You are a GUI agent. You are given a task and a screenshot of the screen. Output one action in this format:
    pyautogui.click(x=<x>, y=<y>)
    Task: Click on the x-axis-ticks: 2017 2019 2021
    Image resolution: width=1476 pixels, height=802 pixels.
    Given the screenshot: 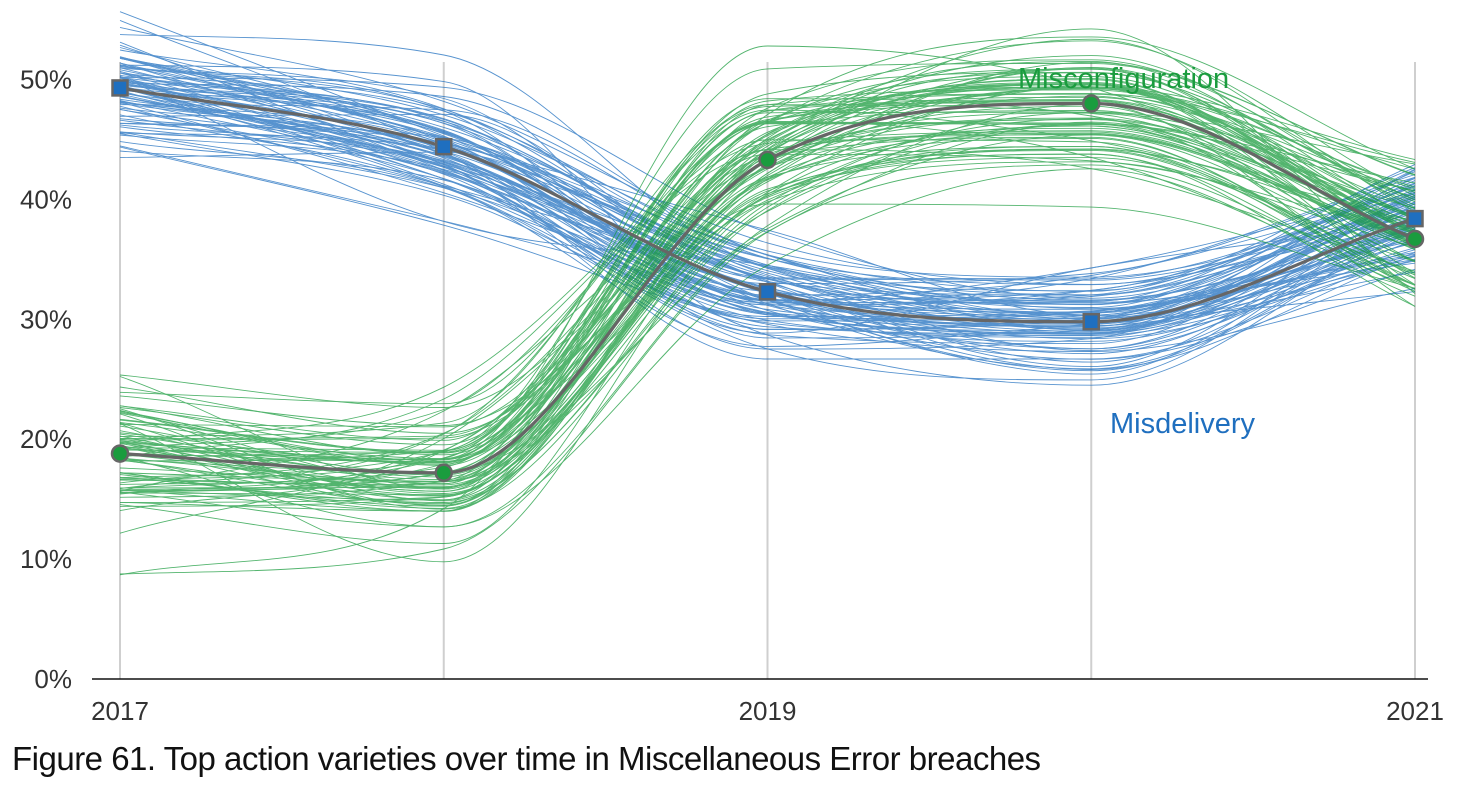 What is the action you would take?
    pyautogui.click(x=767, y=711)
    